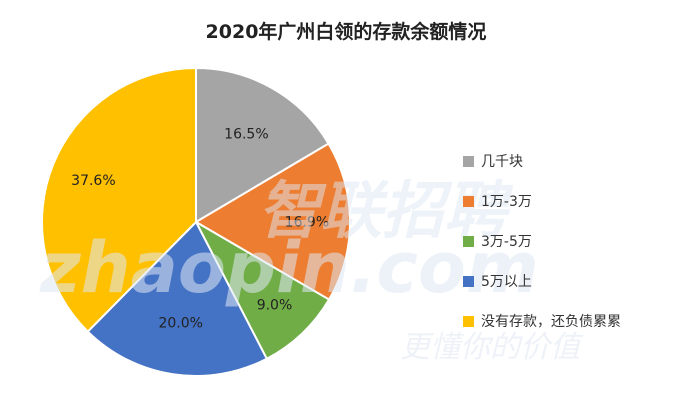  I want to click on legend-label-5: 没有存款，还负债累累, so click(551, 322).